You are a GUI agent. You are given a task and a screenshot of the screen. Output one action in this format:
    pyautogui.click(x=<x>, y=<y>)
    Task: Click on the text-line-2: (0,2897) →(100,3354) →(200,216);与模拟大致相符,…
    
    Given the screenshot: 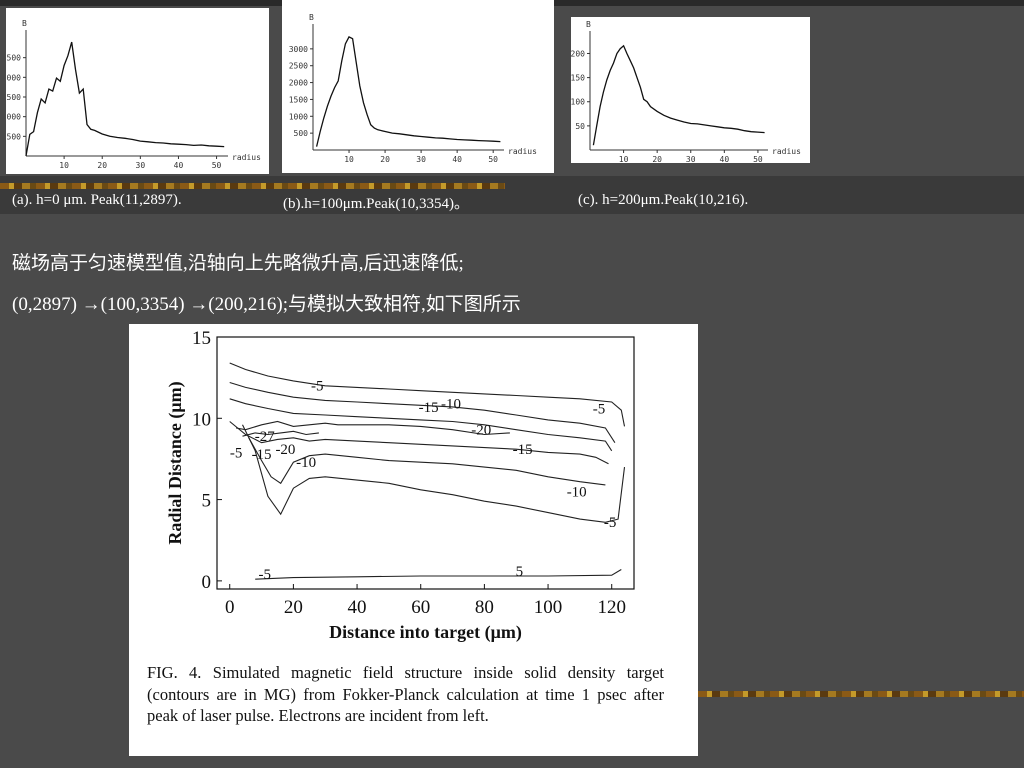 What is the action you would take?
    pyautogui.click(x=266, y=304)
    